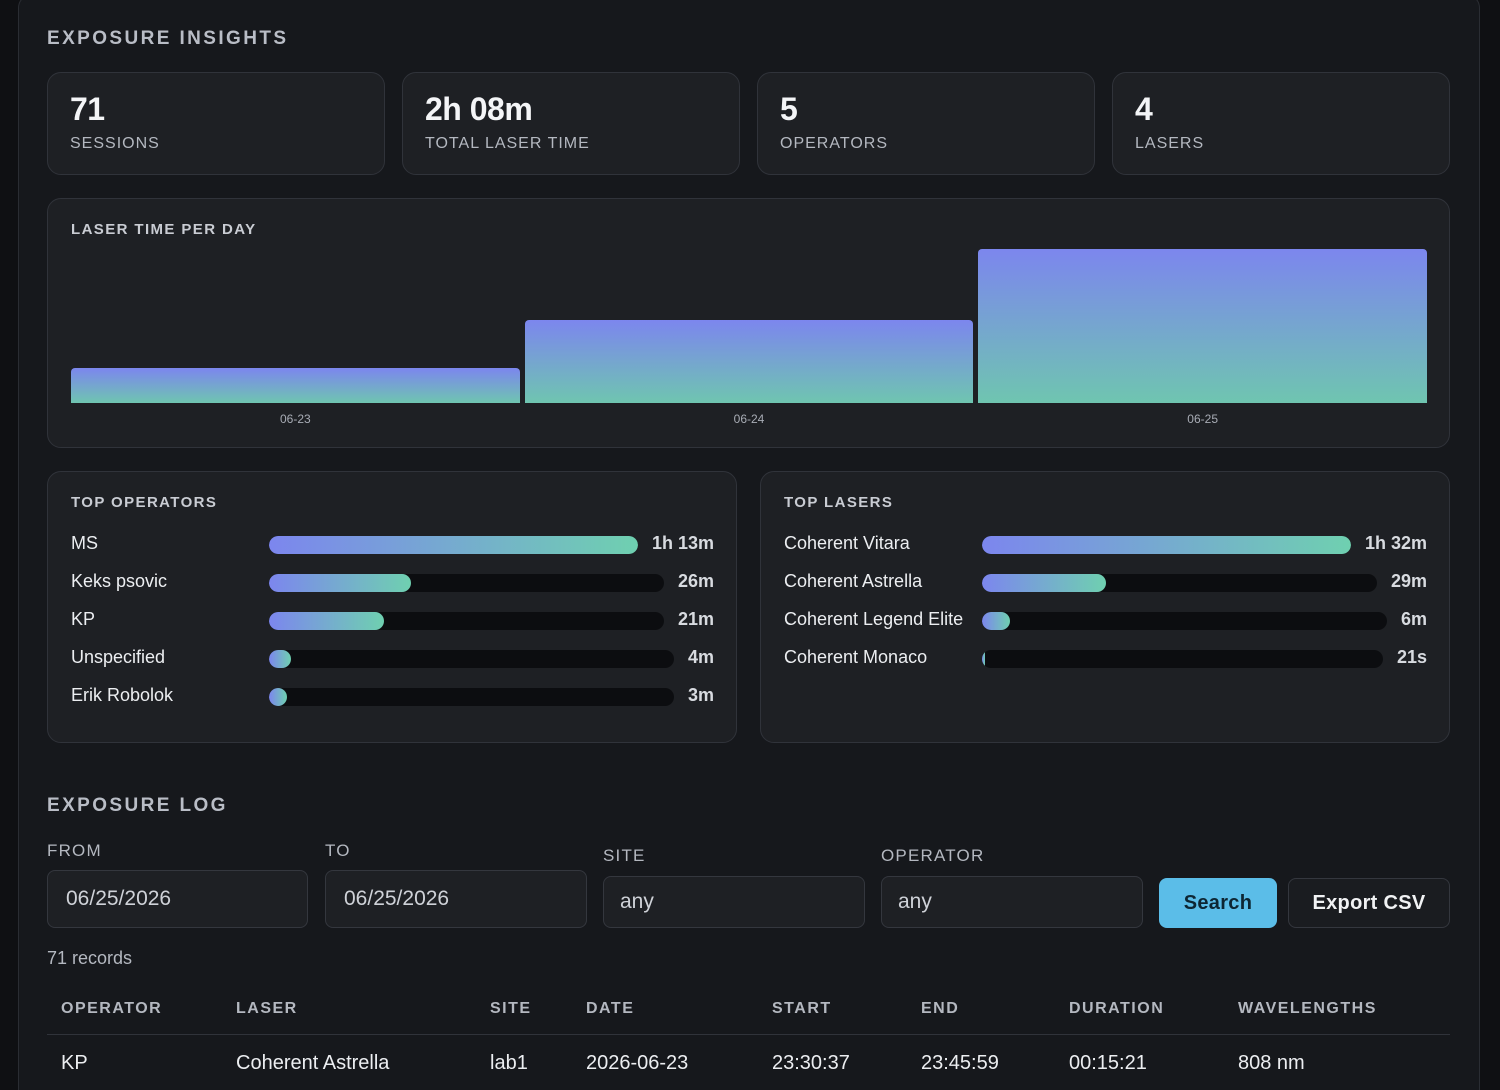 The height and width of the screenshot is (1090, 1500). What do you see at coordinates (839, 502) in the screenshot?
I see `top-lasers-title: TOP LASERS` at bounding box center [839, 502].